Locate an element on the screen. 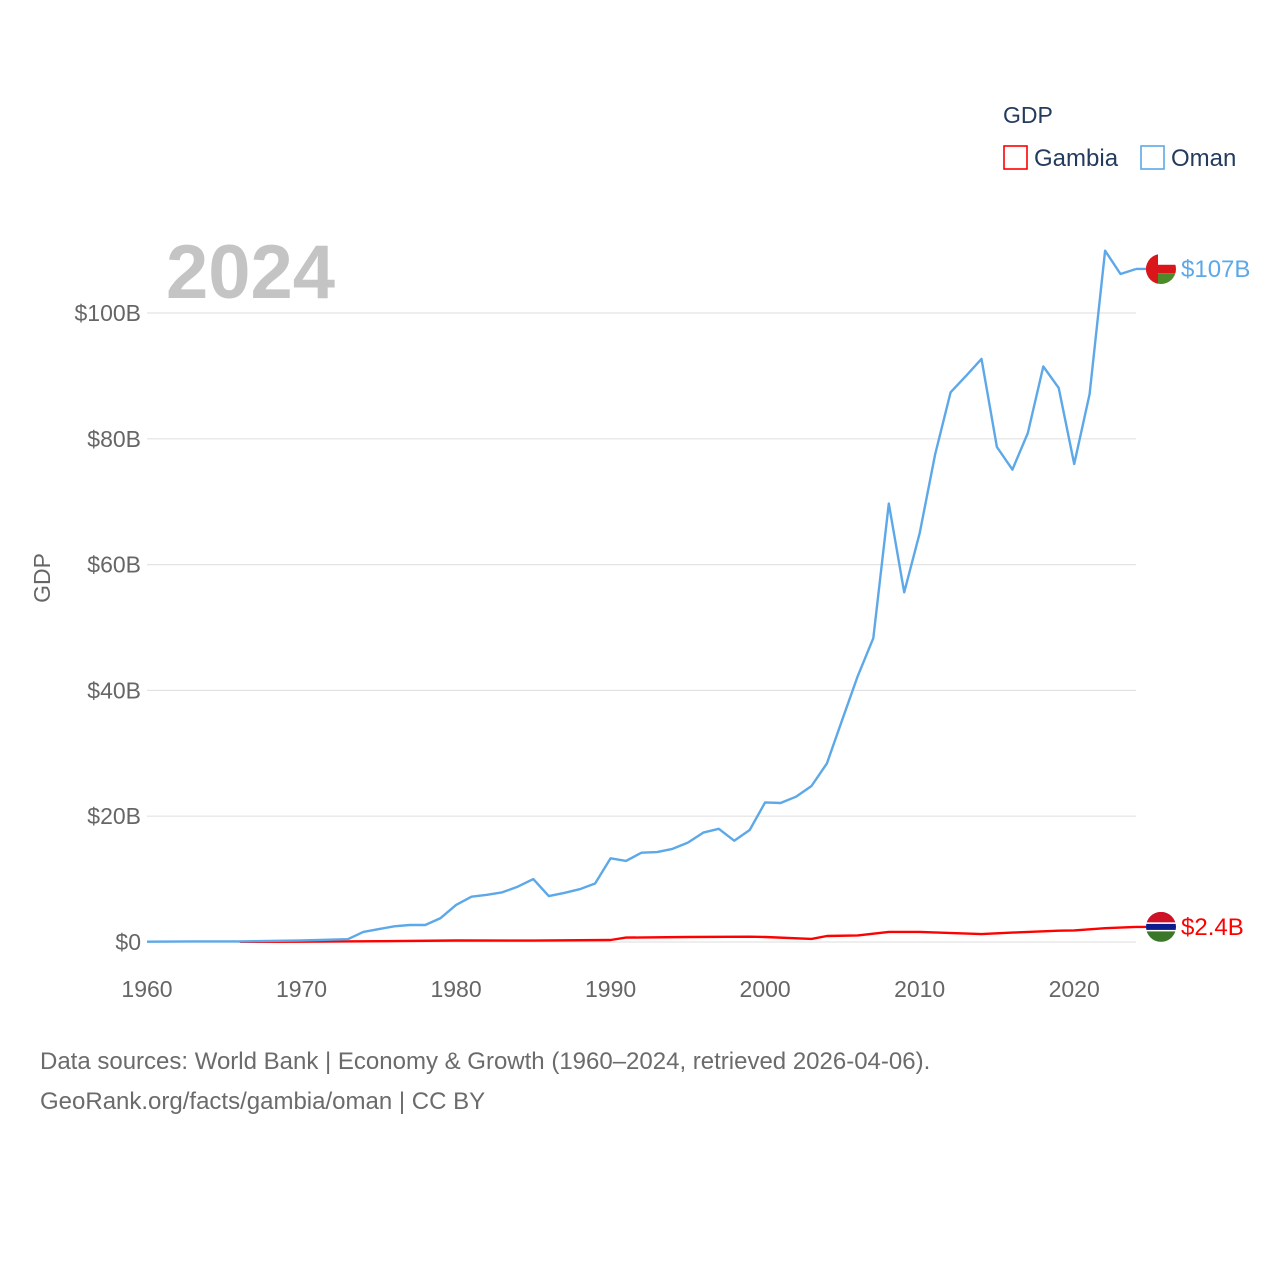  y-axis-label: GDP is located at coordinates (42, 578).